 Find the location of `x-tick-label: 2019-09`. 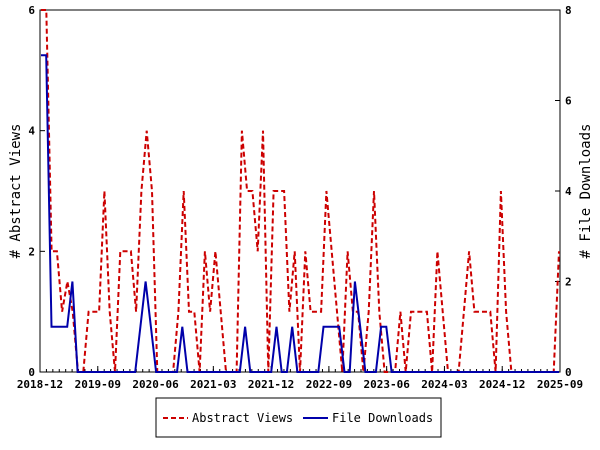

x-tick-label: 2019-09 is located at coordinates (98, 384).